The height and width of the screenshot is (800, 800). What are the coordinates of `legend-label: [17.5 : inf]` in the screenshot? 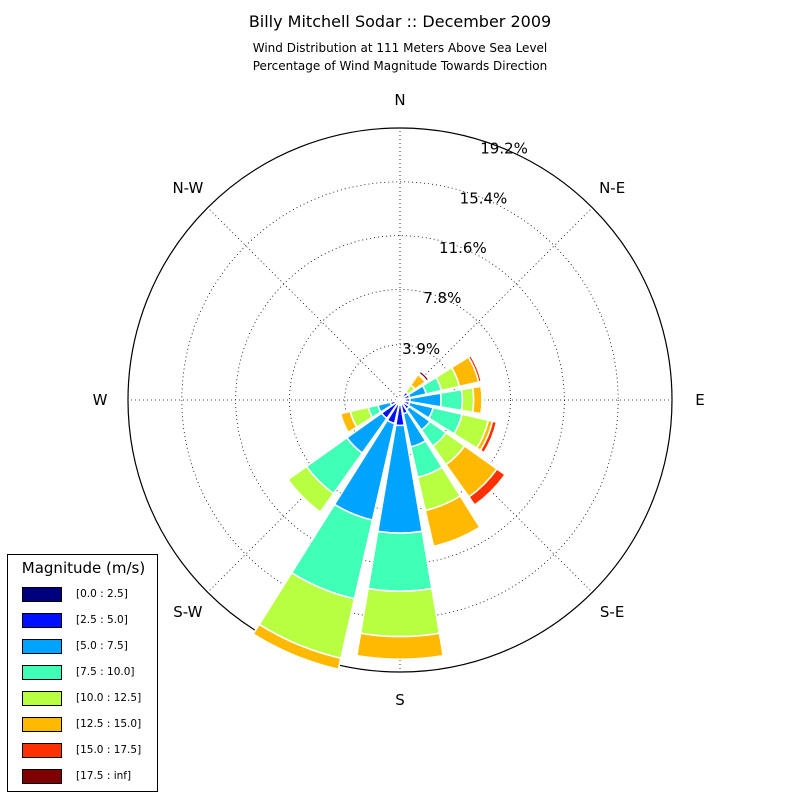 It's located at (104, 776).